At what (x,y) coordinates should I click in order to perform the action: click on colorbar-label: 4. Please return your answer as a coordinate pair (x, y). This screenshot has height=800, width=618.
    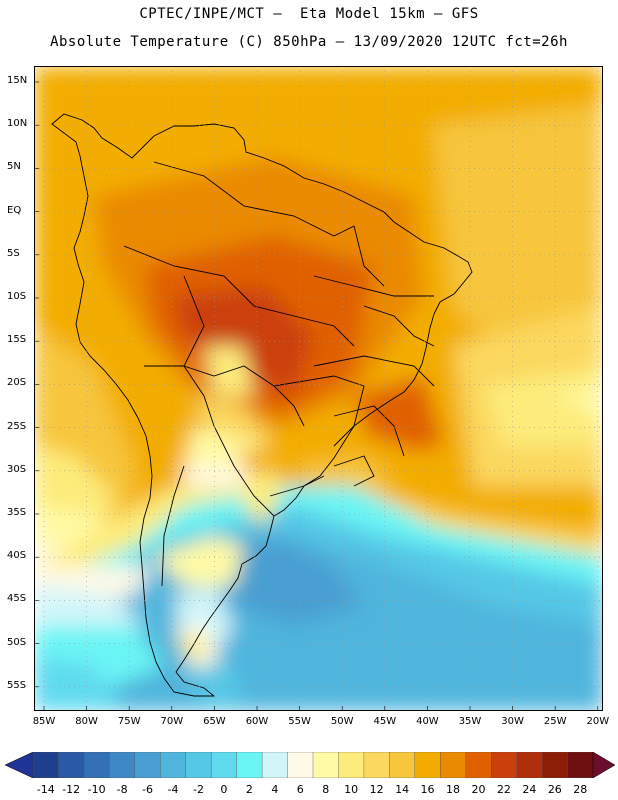
    Looking at the image, I should click on (275, 789).